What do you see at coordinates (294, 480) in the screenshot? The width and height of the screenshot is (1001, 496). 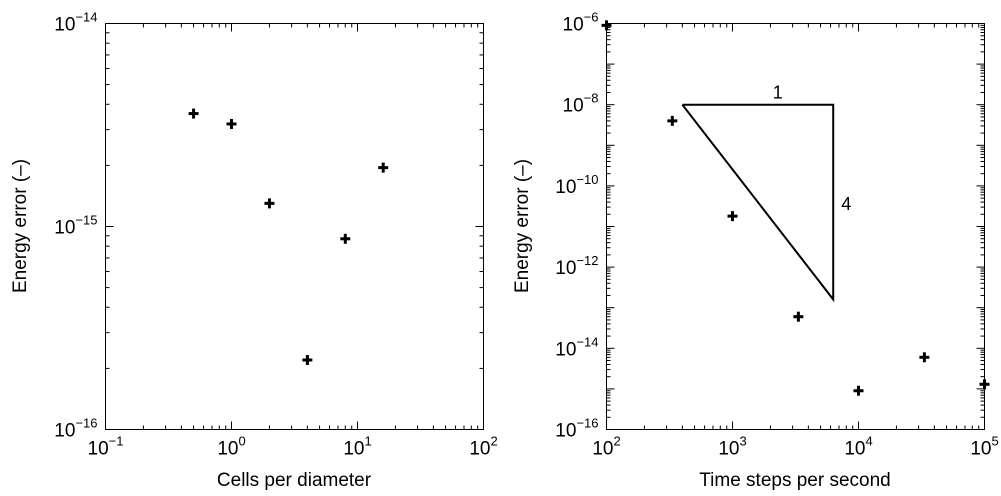 I see `left-x-axis-label: Cells per diameter` at bounding box center [294, 480].